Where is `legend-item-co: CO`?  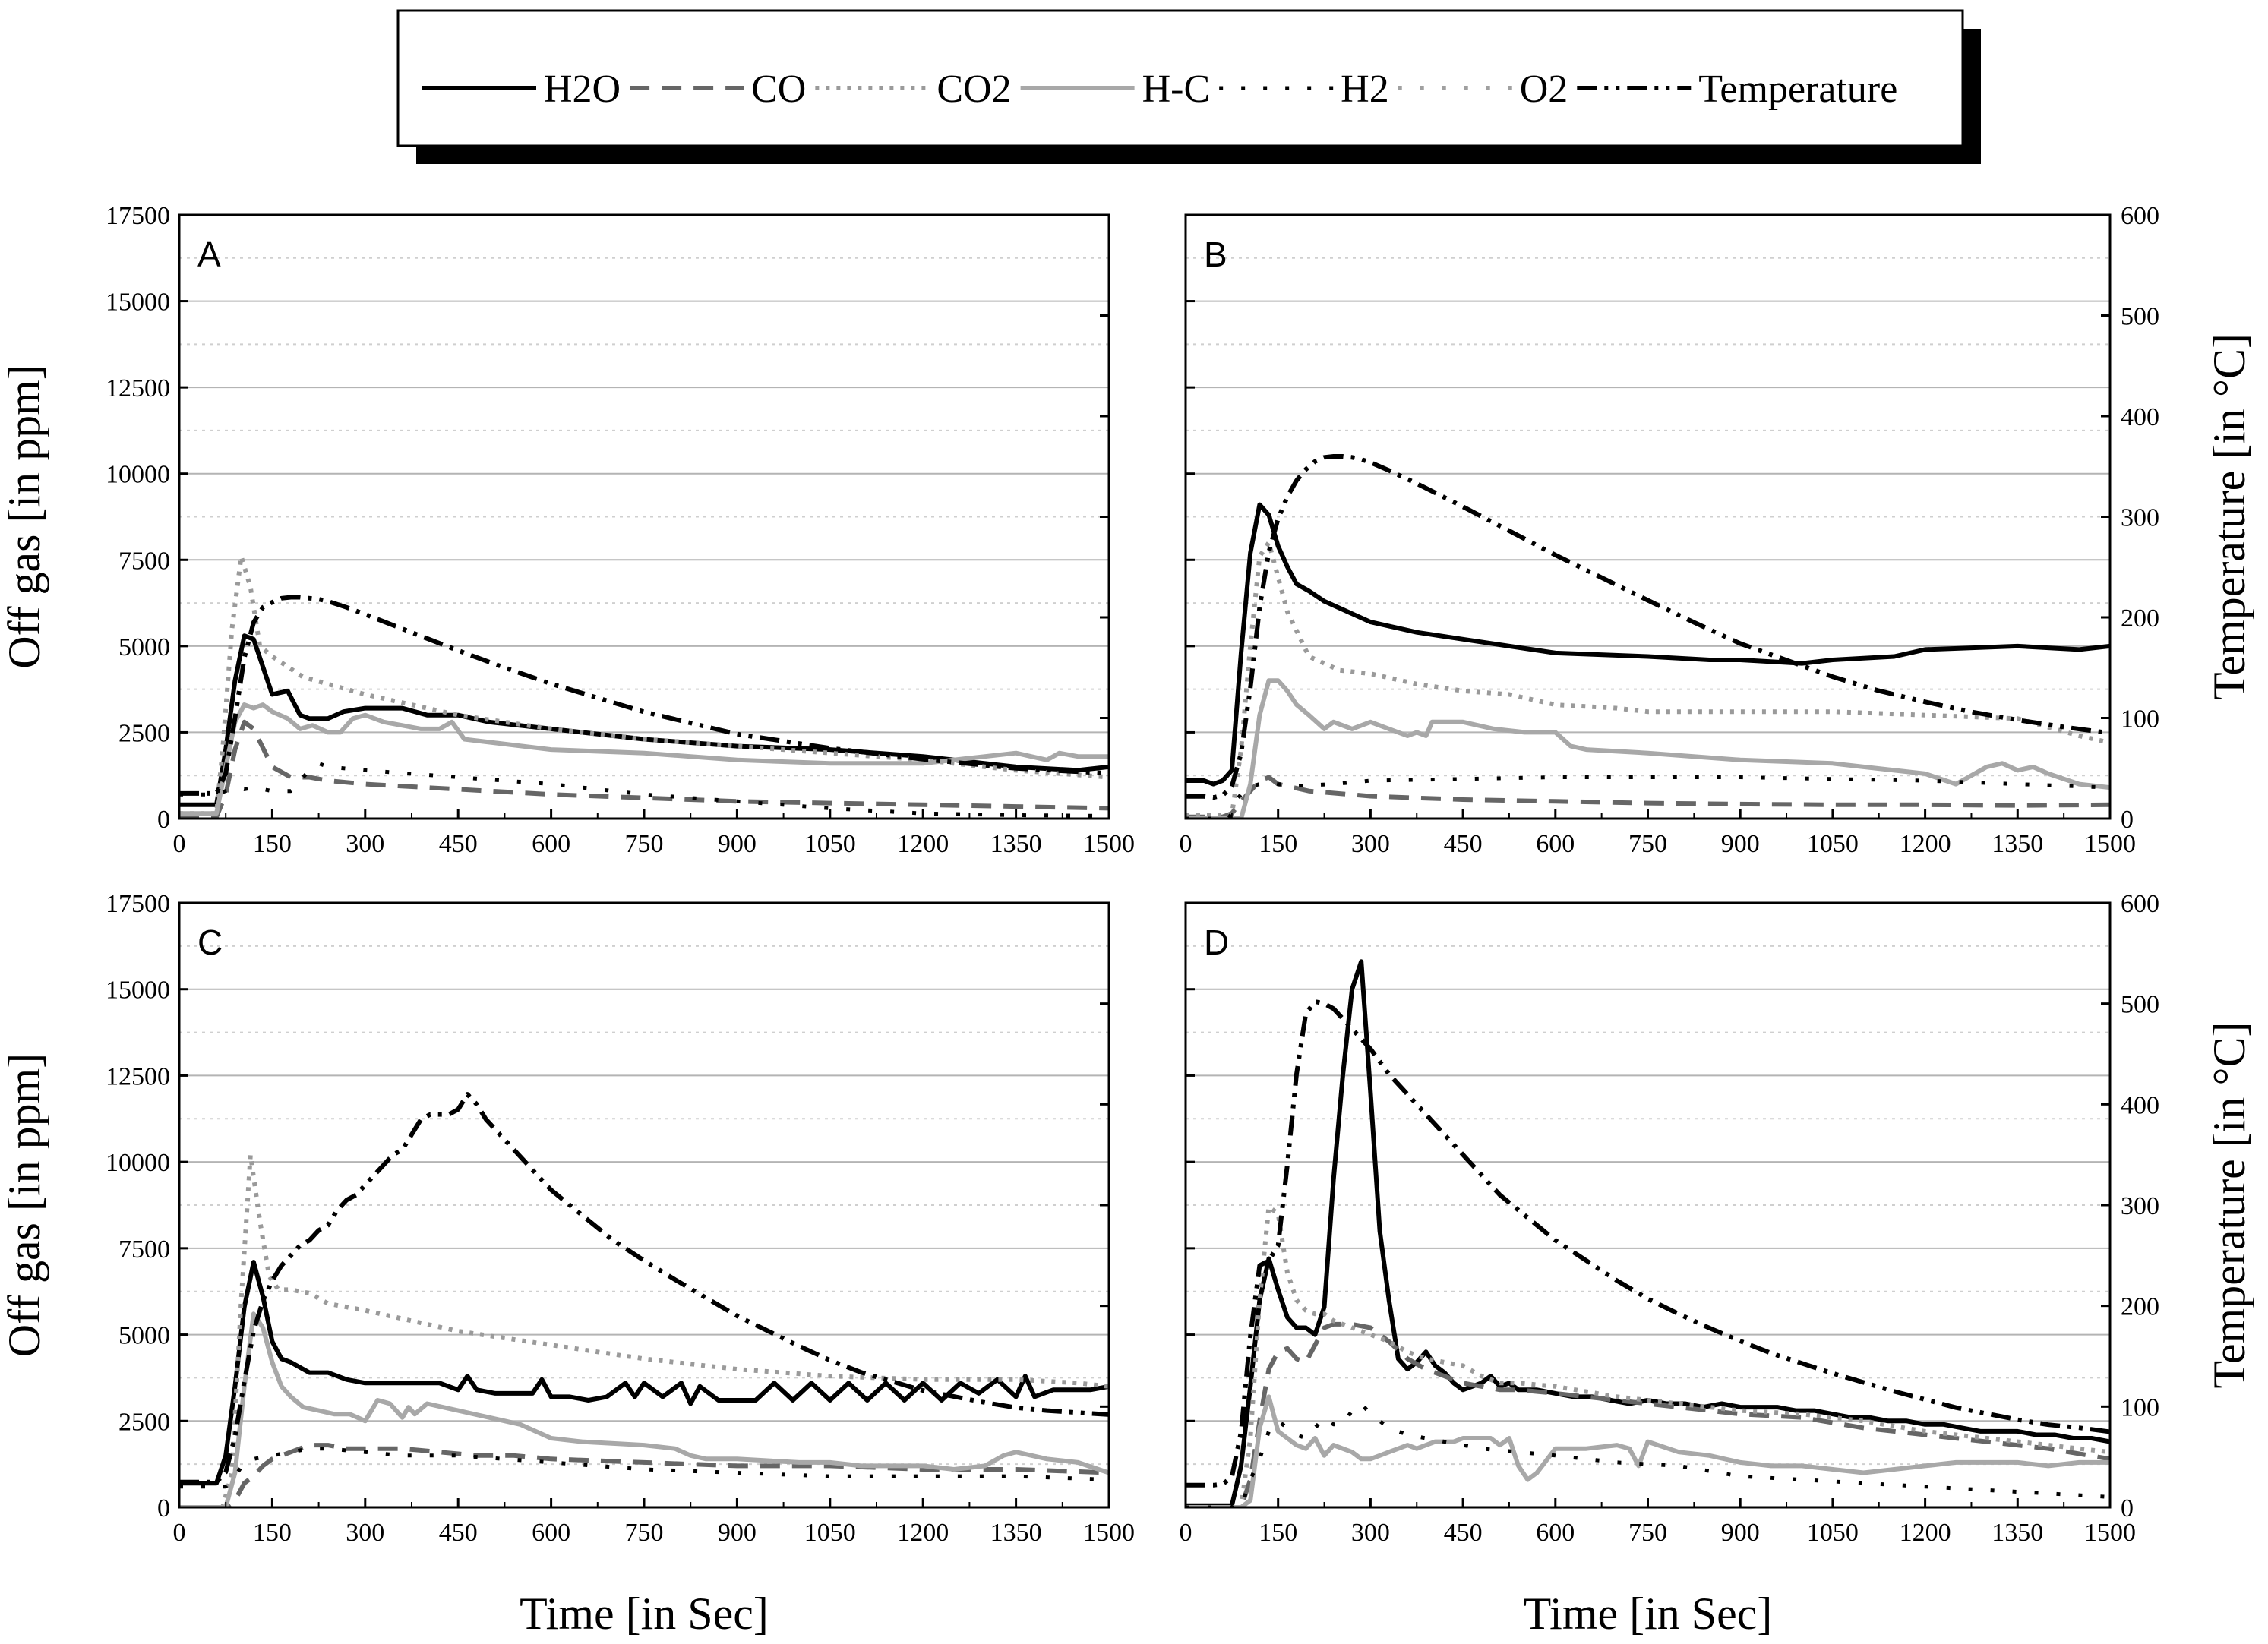 legend-item-co: CO is located at coordinates (718, 89).